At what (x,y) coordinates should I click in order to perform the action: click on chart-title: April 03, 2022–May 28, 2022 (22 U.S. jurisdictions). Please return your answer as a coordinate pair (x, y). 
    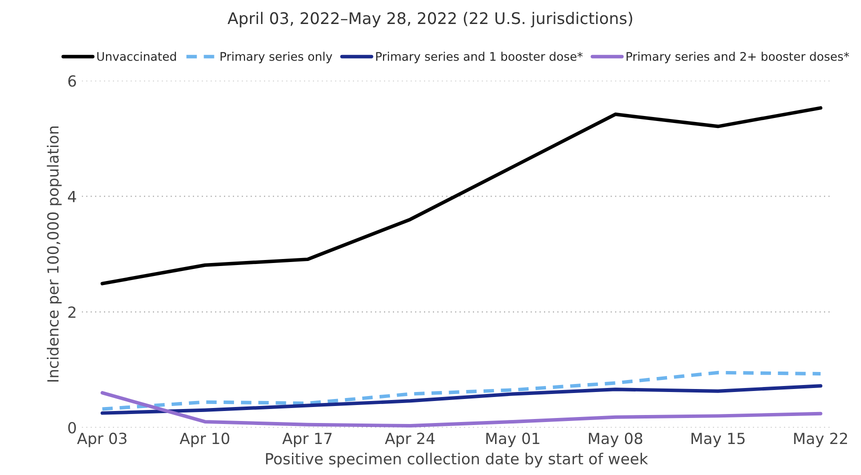
    Looking at the image, I should click on (430, 20).